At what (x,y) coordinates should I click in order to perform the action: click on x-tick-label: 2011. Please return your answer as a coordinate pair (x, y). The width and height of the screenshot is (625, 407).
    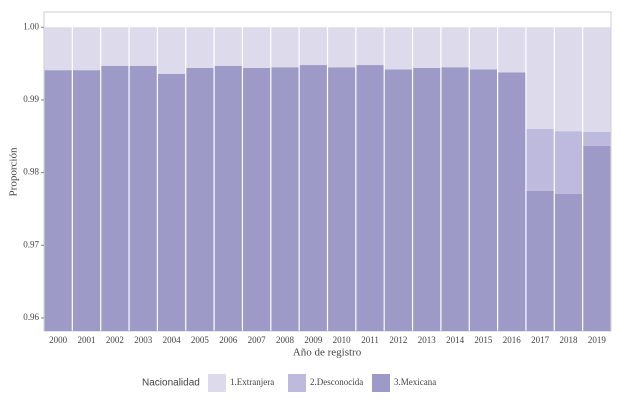
    Looking at the image, I should click on (370, 340).